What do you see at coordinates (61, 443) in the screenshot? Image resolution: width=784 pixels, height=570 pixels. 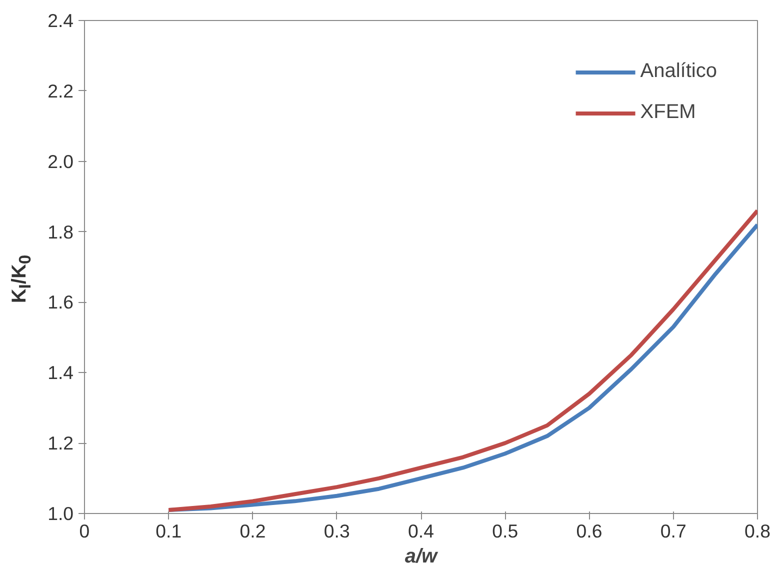 I see `y-tick-label: 1.2` at bounding box center [61, 443].